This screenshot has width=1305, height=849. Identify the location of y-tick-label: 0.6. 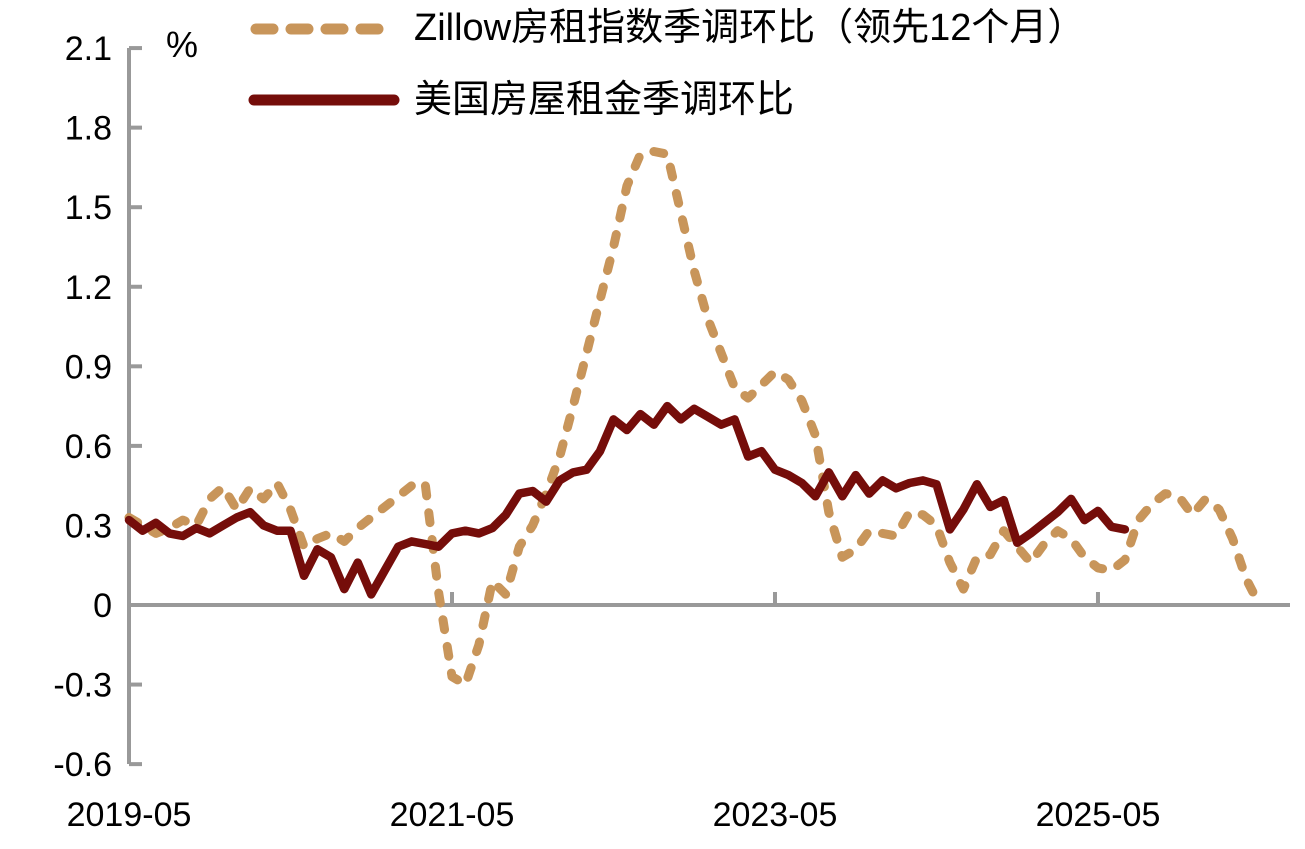
(88, 447).